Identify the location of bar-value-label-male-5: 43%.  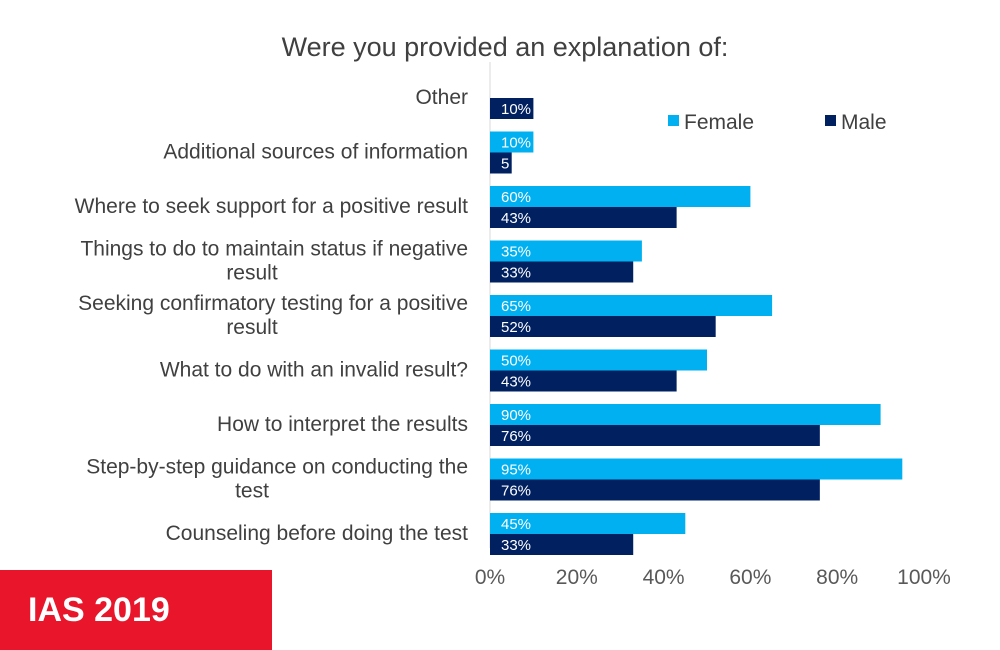
(516, 382).